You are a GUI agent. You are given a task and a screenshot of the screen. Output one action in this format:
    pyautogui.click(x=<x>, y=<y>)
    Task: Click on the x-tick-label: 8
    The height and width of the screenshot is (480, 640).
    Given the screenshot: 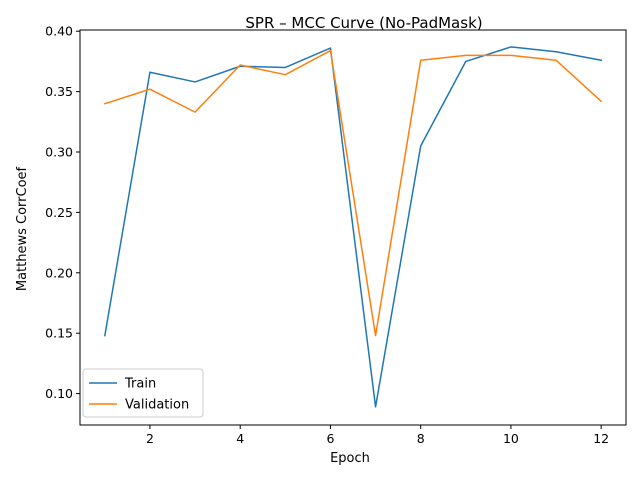 What is the action you would take?
    pyautogui.click(x=421, y=438)
    